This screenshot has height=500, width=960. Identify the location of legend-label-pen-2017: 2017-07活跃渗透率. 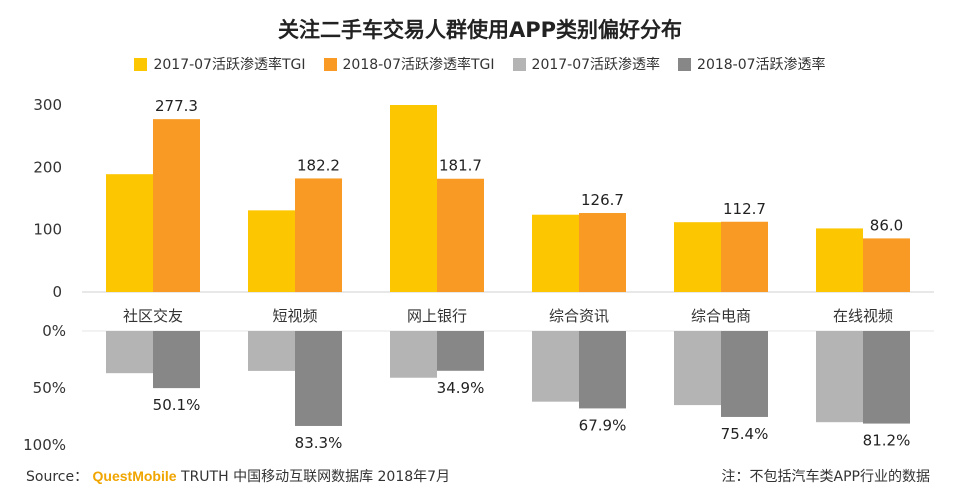
(596, 65).